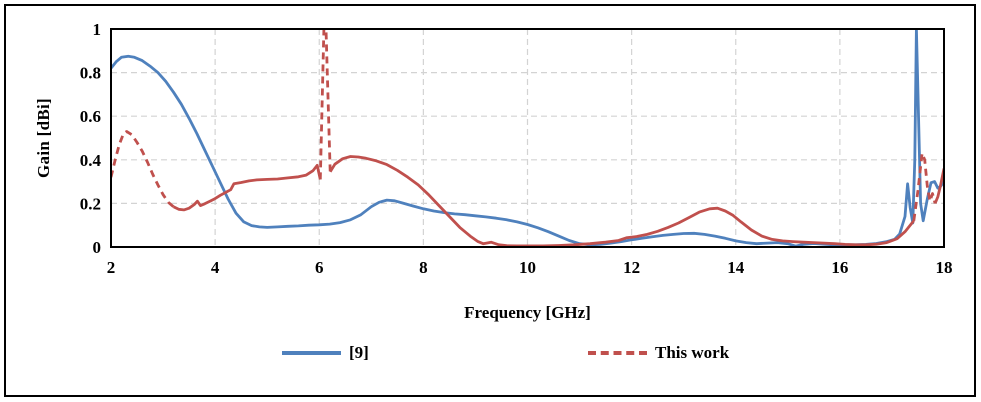 This screenshot has height=402, width=981. I want to click on y-tick-label: 0.2, so click(90, 203).